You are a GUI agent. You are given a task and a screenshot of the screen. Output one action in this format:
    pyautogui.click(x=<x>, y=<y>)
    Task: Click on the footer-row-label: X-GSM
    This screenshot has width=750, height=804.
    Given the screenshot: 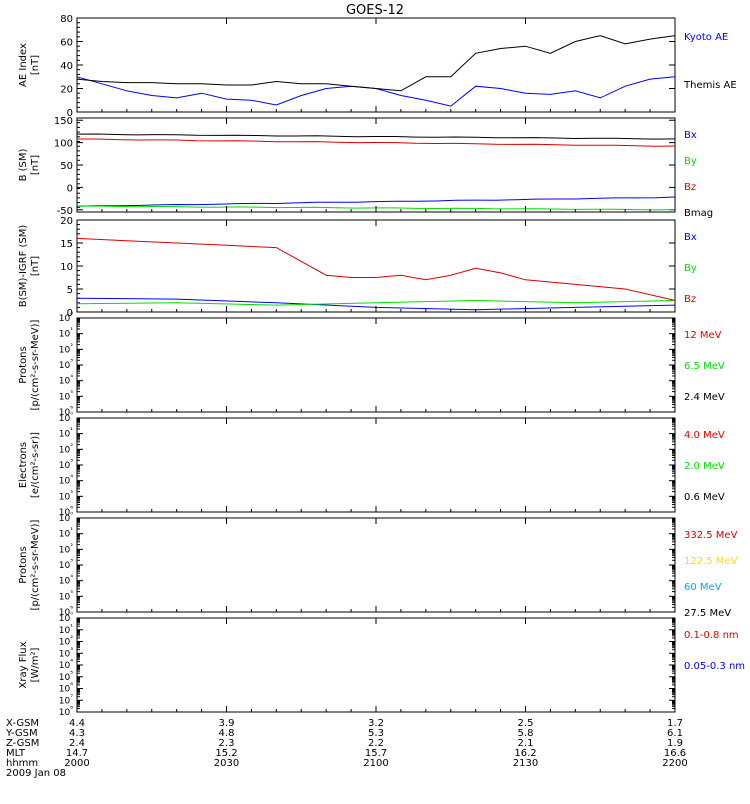 What is the action you would take?
    pyautogui.click(x=22, y=723)
    